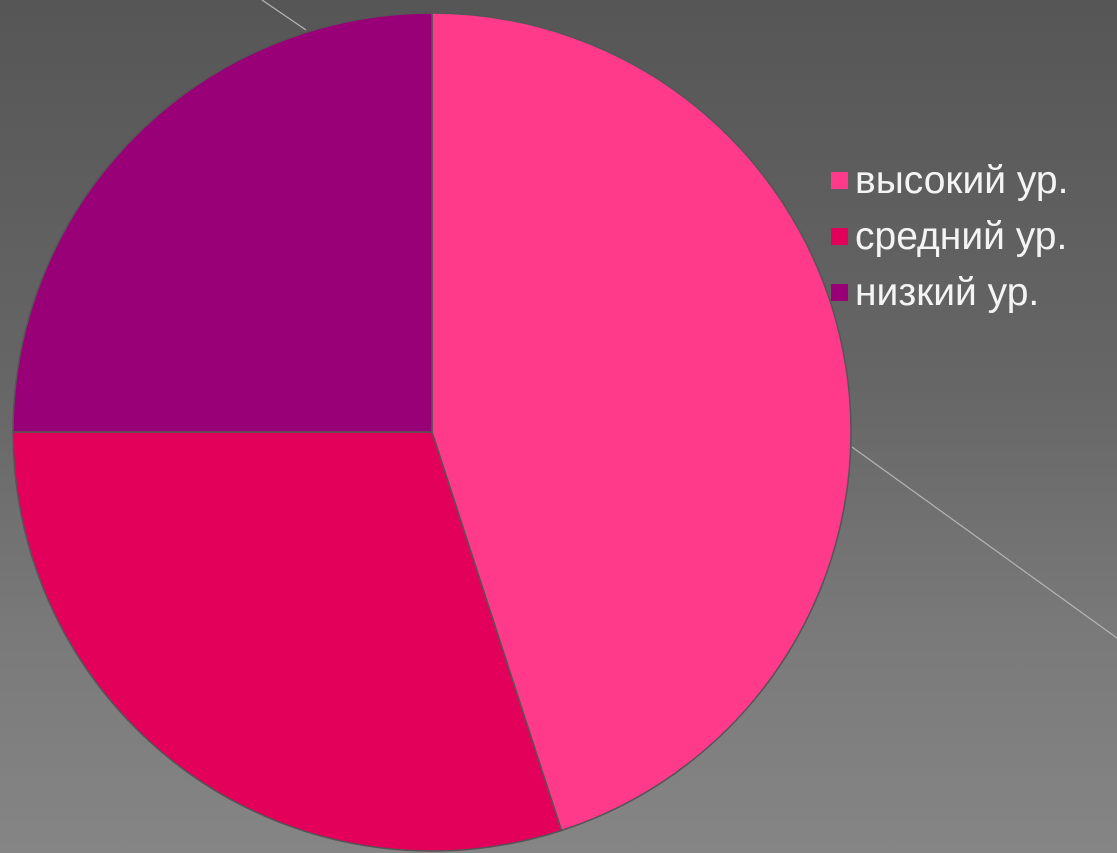 The width and height of the screenshot is (1117, 853). Describe the element at coordinates (947, 292) in the screenshot. I see `legend-label-3: низкий ур.` at that location.